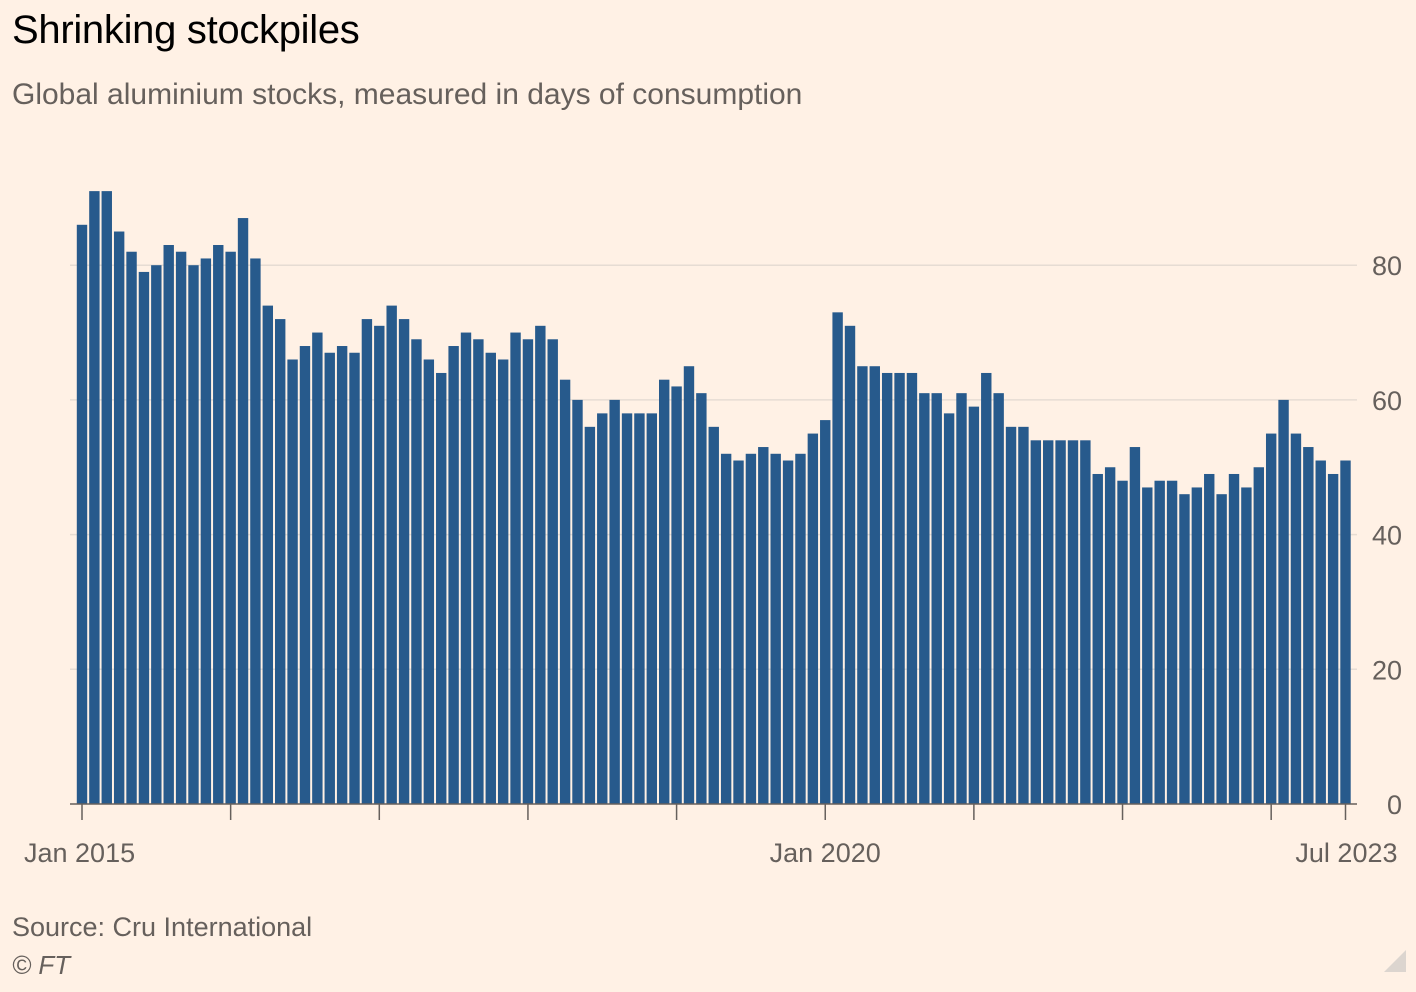 The height and width of the screenshot is (992, 1416). Describe the element at coordinates (1395, 961) in the screenshot. I see `corner-fold-icon` at that location.